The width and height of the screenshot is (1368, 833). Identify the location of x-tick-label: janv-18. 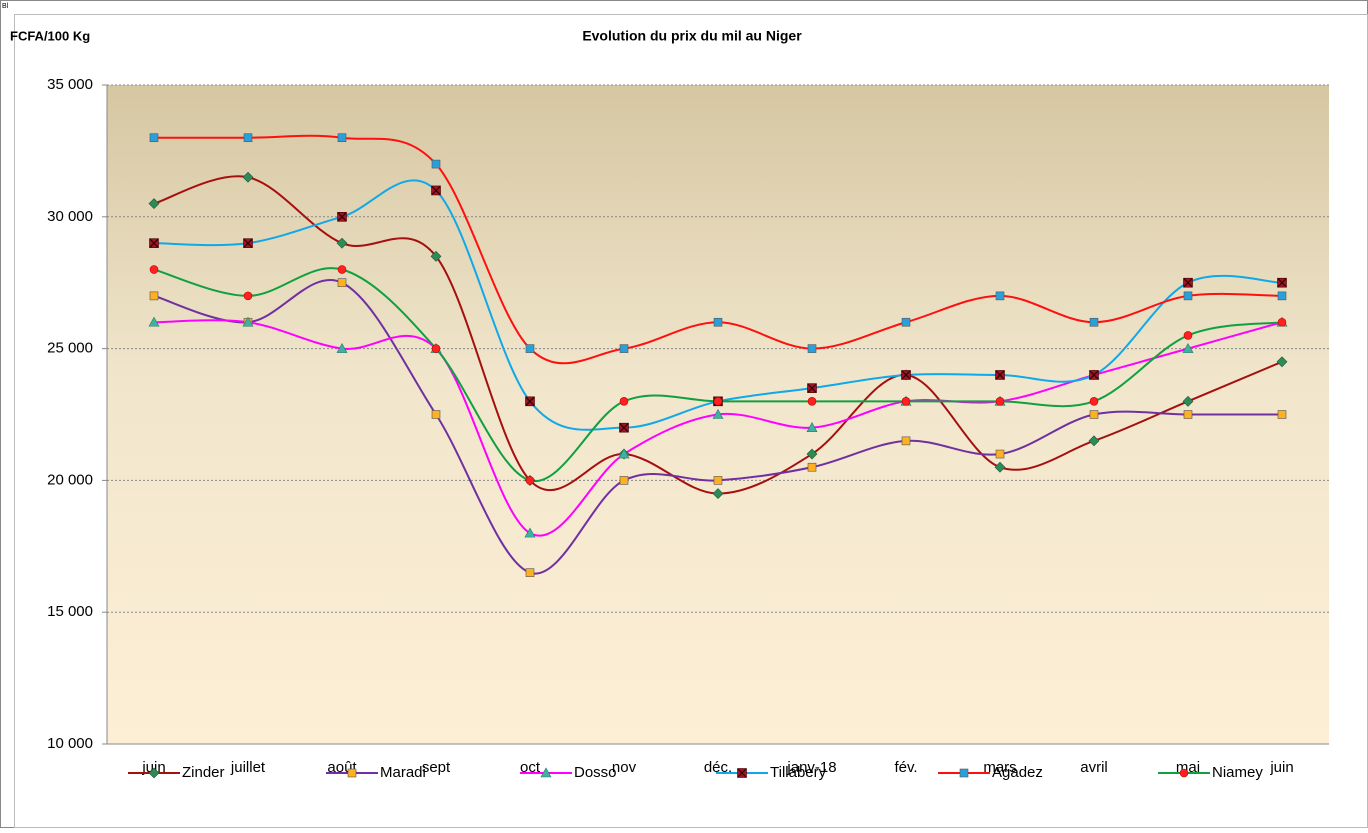
(811, 767).